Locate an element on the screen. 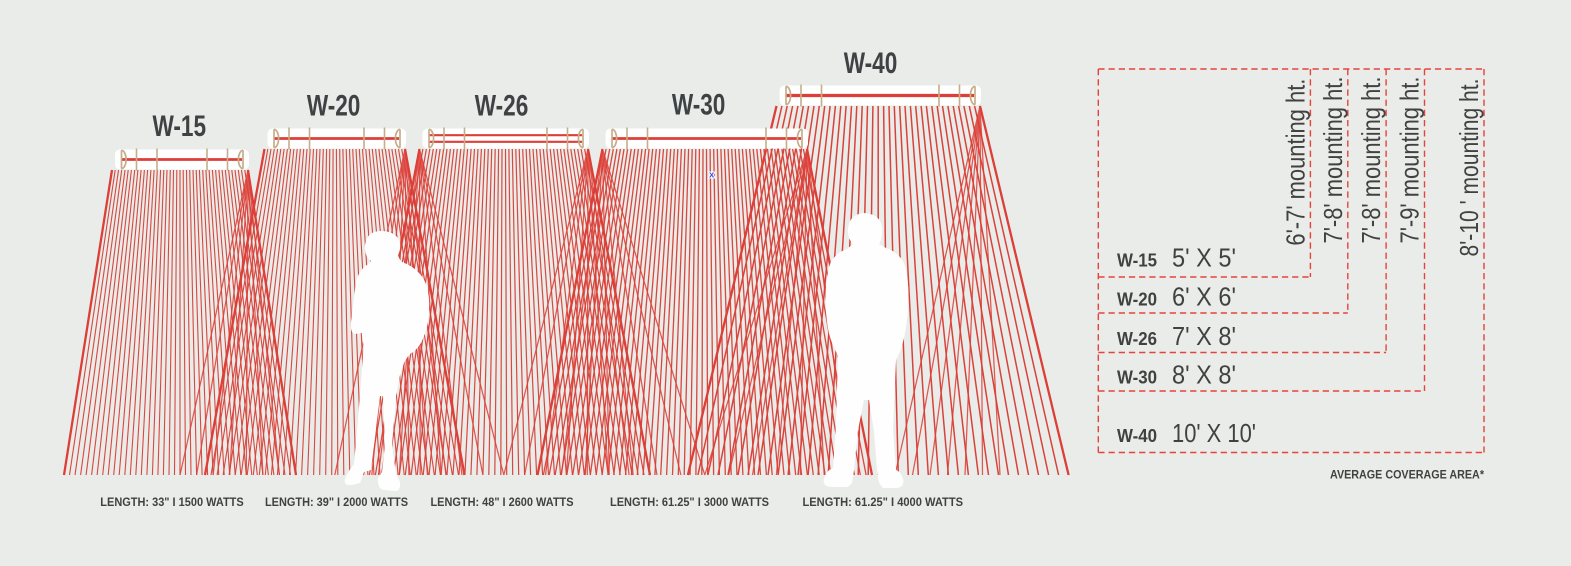 The height and width of the screenshot is (566, 1571). svg-text: 10' X 10' is located at coordinates (1214, 434).